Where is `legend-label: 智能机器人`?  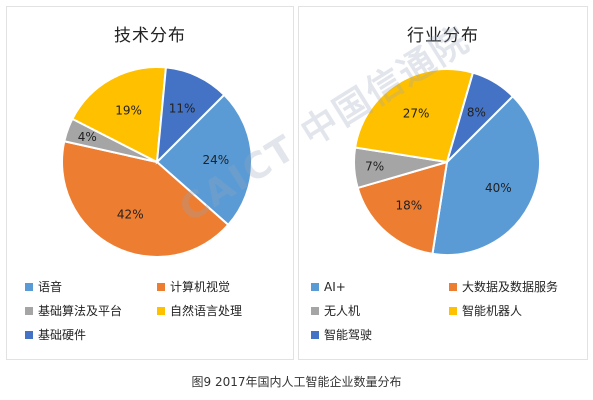 legend-label: 智能机器人 is located at coordinates (492, 311).